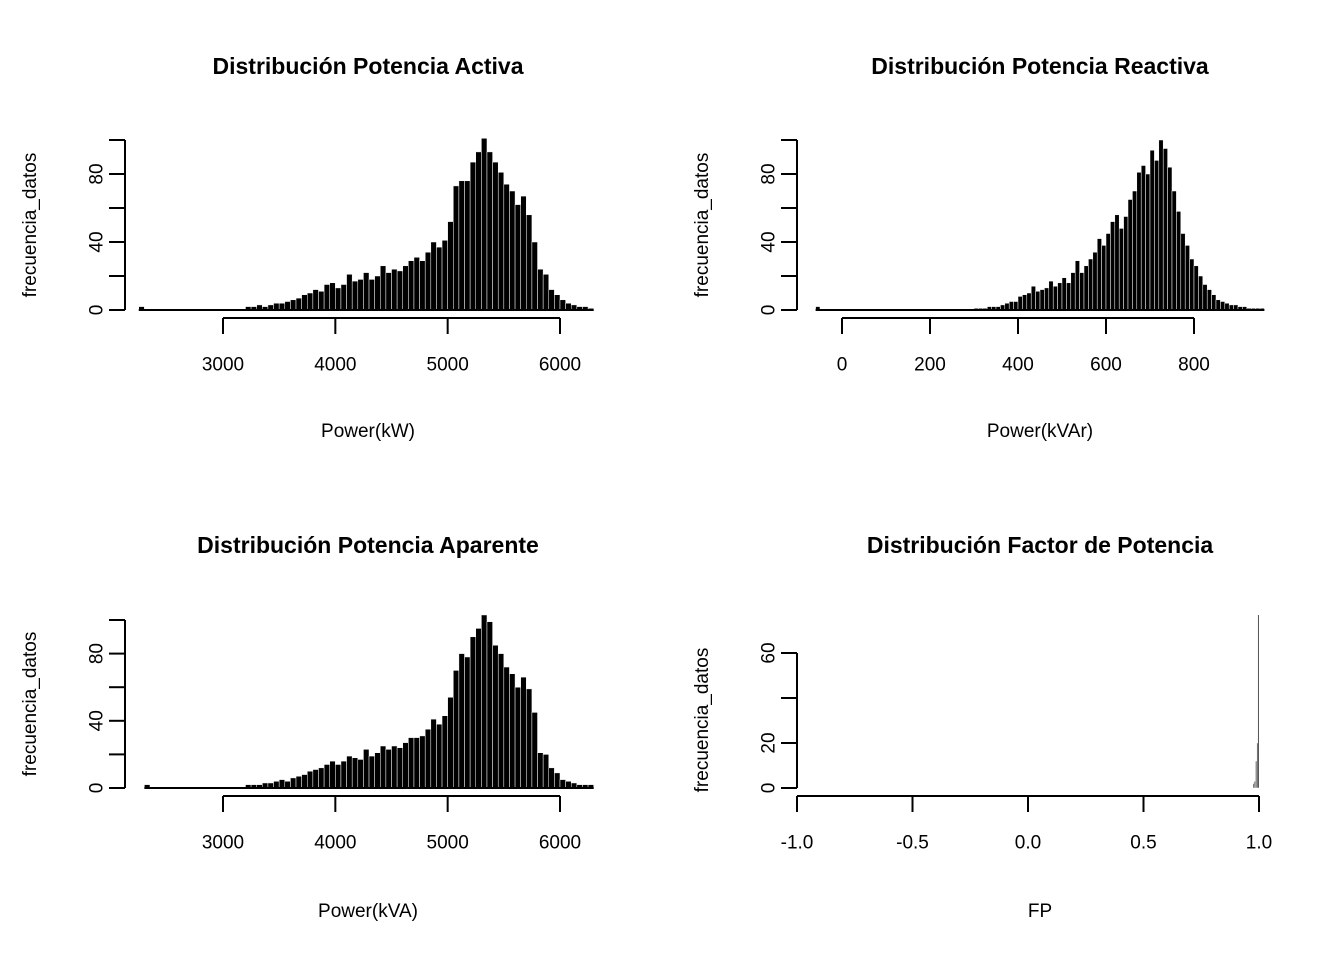 The width and height of the screenshot is (1344, 960). Describe the element at coordinates (97, 173) in the screenshot. I see `y-tick-label: 80` at that location.